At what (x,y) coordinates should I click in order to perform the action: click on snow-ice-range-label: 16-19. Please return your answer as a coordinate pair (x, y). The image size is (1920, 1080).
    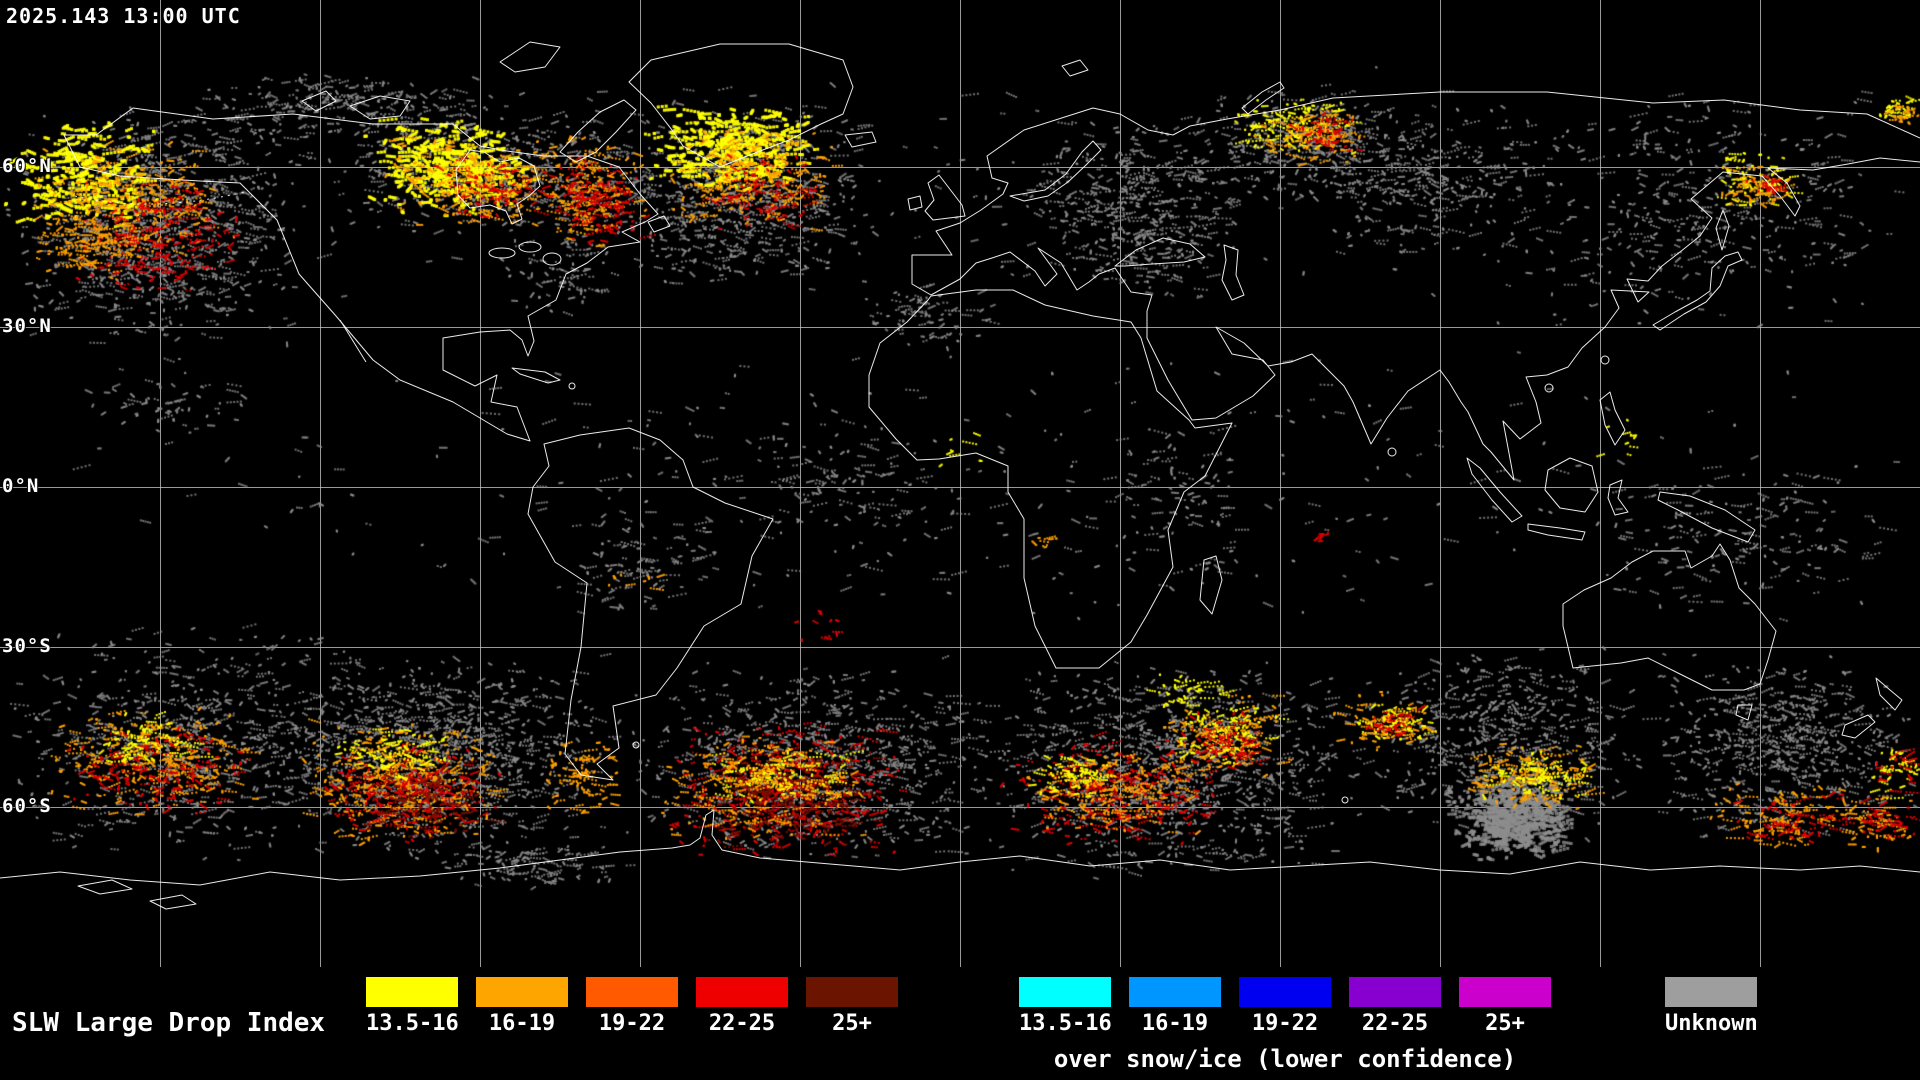
    Looking at the image, I should click on (1175, 1023).